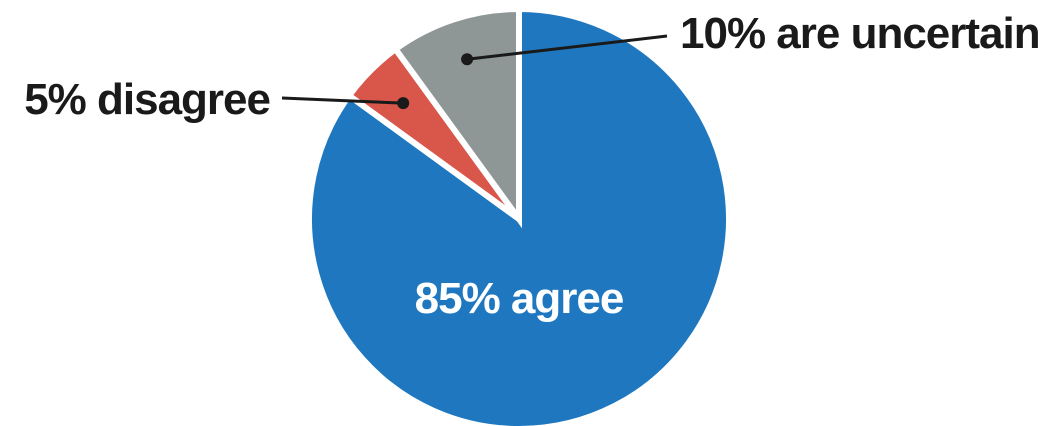 The width and height of the screenshot is (1053, 426). I want to click on slice-label: 10% are uncertain, so click(860, 33).